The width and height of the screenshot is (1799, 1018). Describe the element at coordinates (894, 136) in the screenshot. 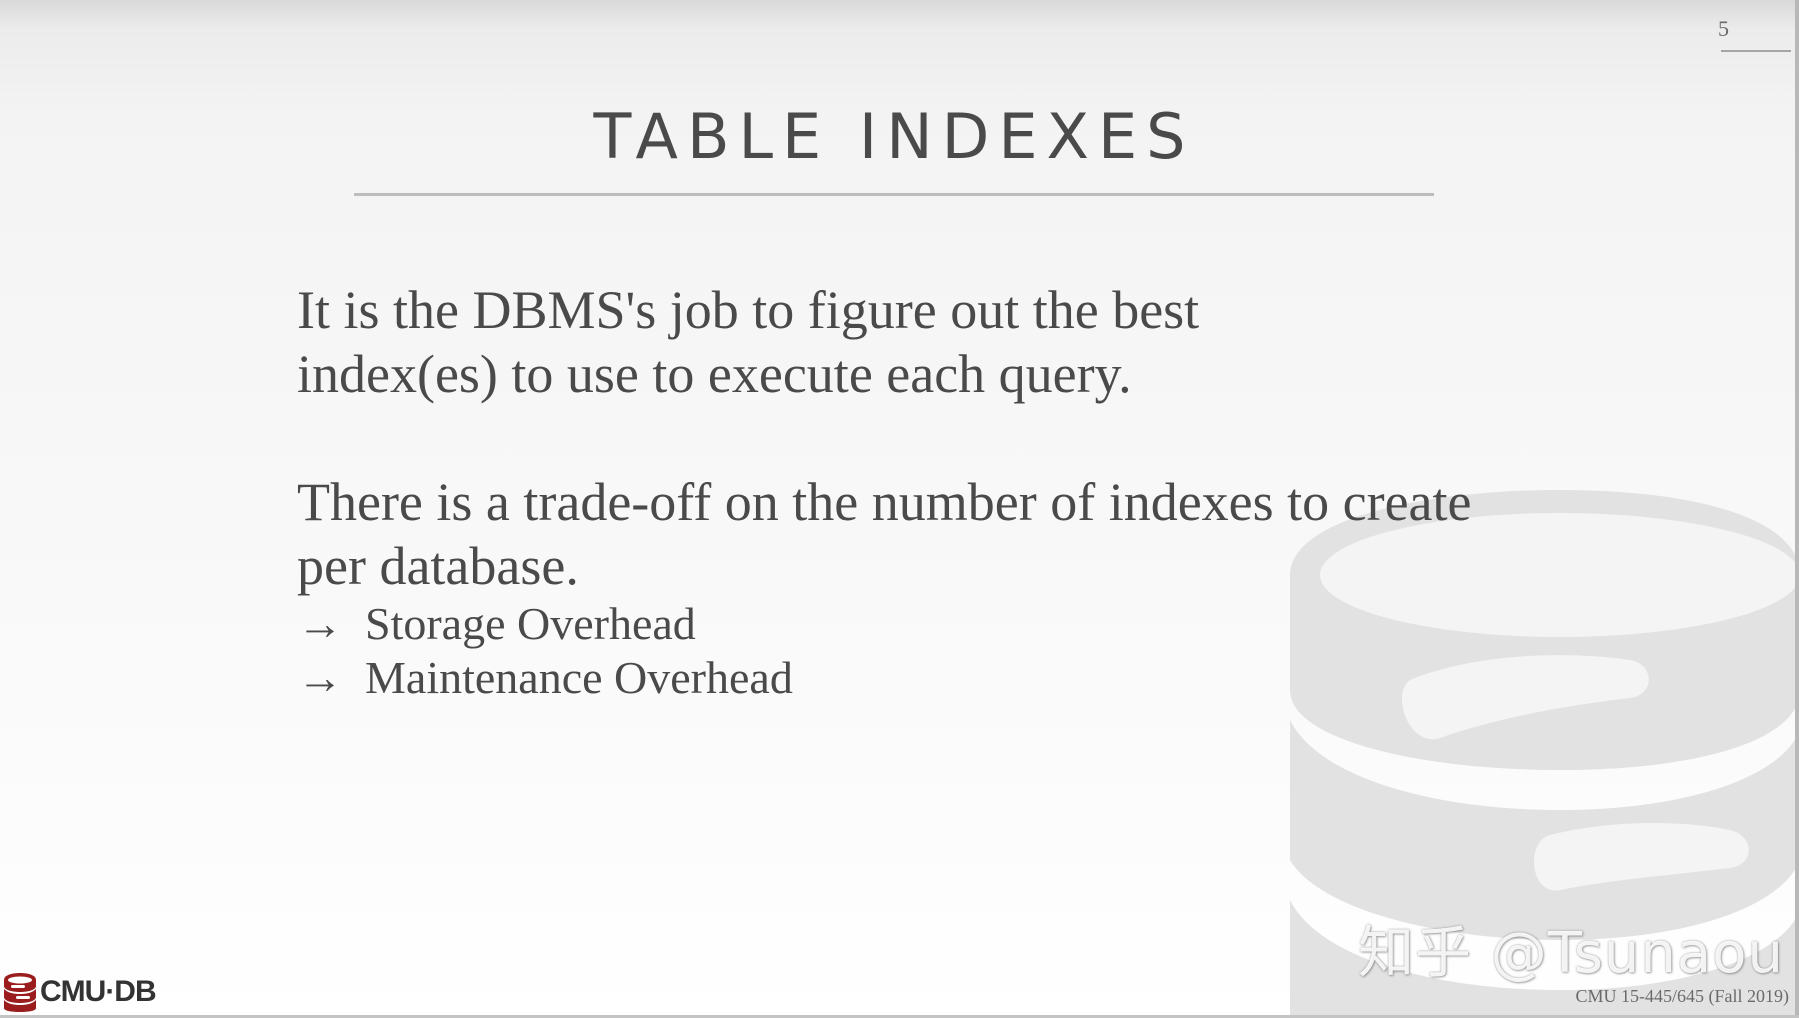

I see `slide-title: TABLE INDEXES` at that location.